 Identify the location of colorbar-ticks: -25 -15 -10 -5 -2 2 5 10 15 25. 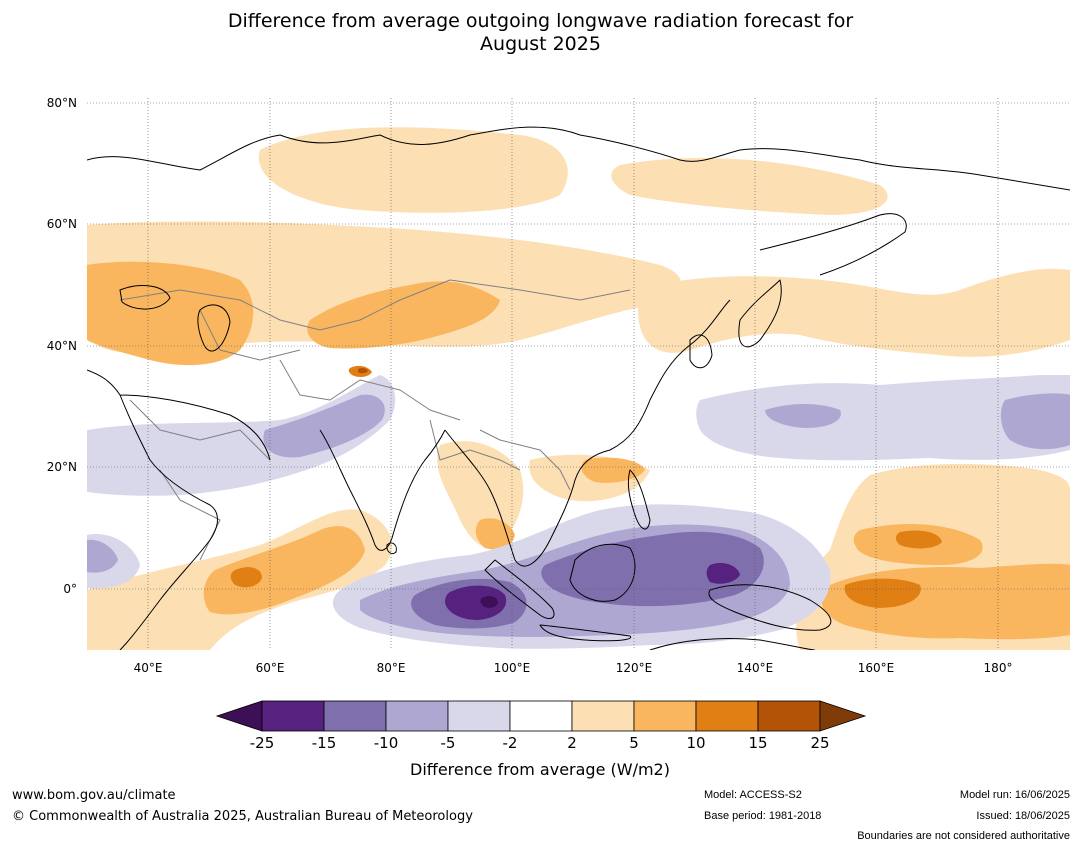
(540, 743).